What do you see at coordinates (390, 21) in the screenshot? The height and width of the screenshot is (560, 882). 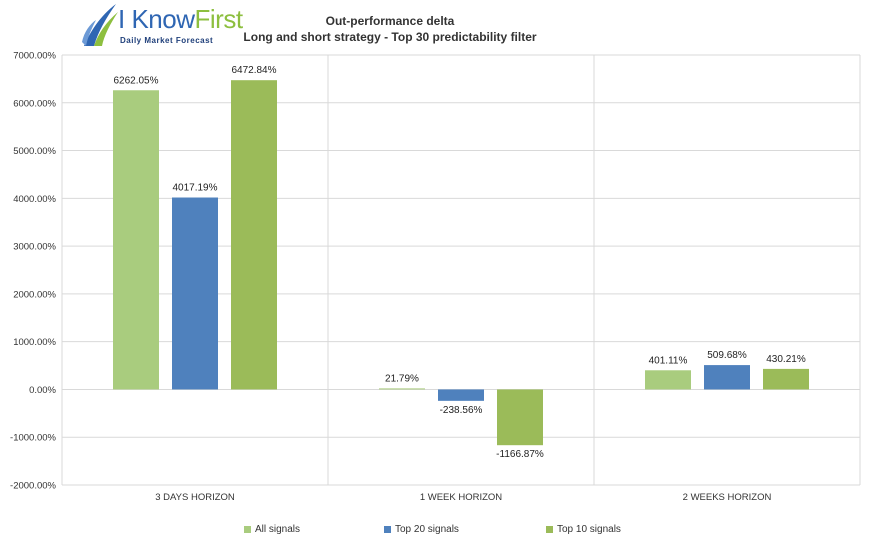 I see `chart-title: Out-performance delta` at bounding box center [390, 21].